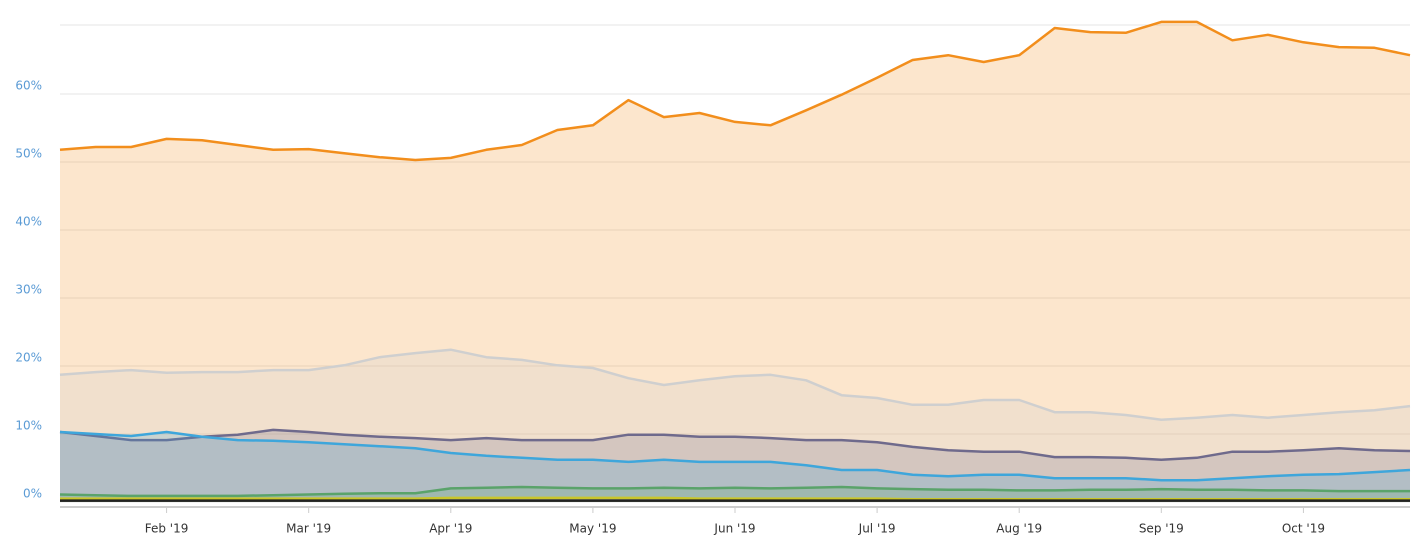 This screenshot has height=544, width=1416. What do you see at coordinates (734, 529) in the screenshot?
I see `x-tick-label: Jun '19` at bounding box center [734, 529].